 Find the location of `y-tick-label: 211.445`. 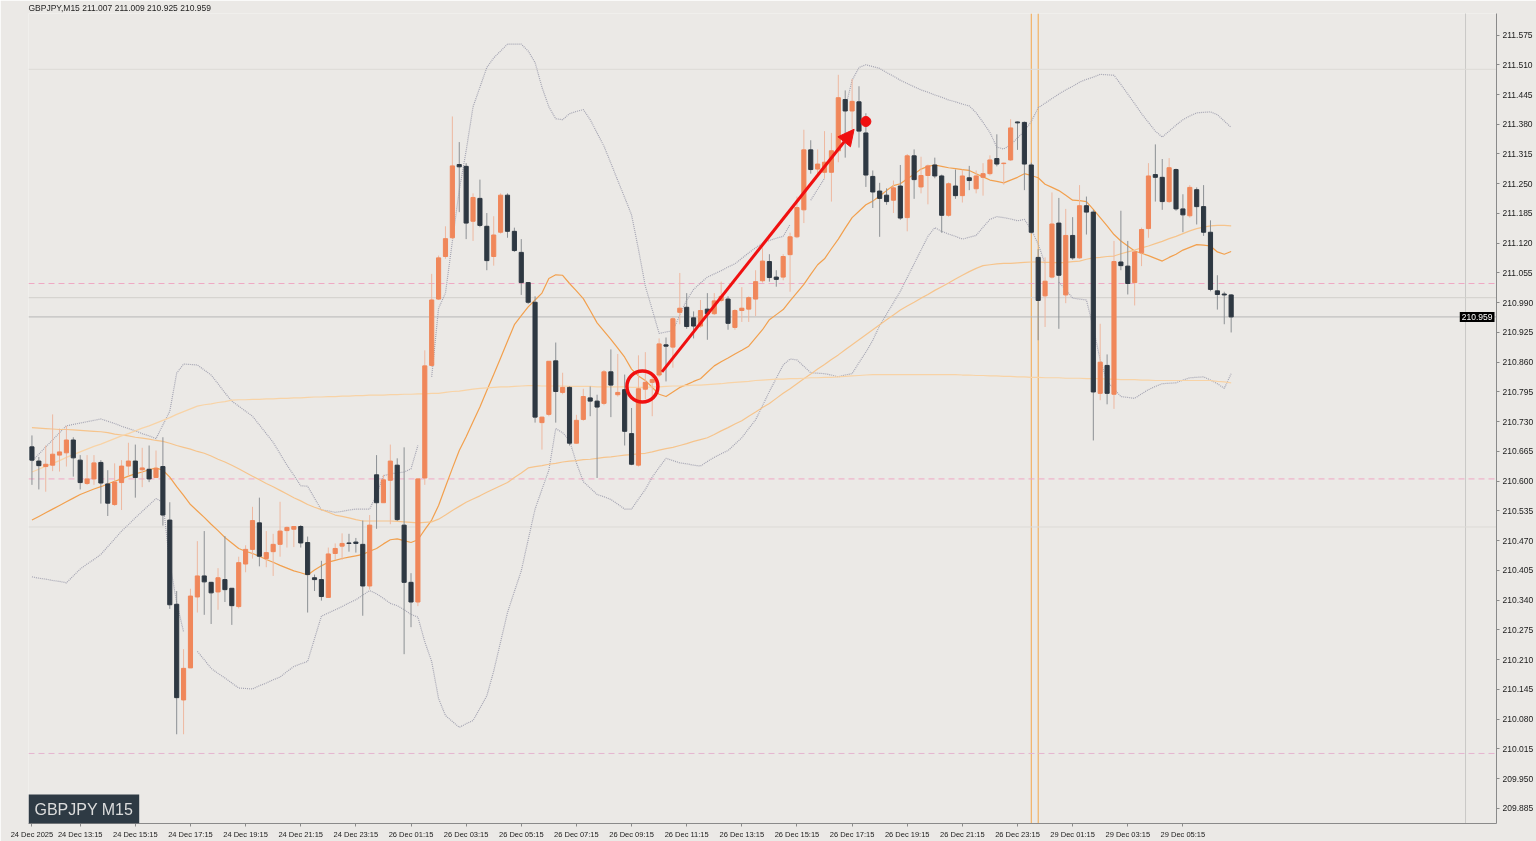

y-tick-label: 211.445 is located at coordinates (1517, 94).